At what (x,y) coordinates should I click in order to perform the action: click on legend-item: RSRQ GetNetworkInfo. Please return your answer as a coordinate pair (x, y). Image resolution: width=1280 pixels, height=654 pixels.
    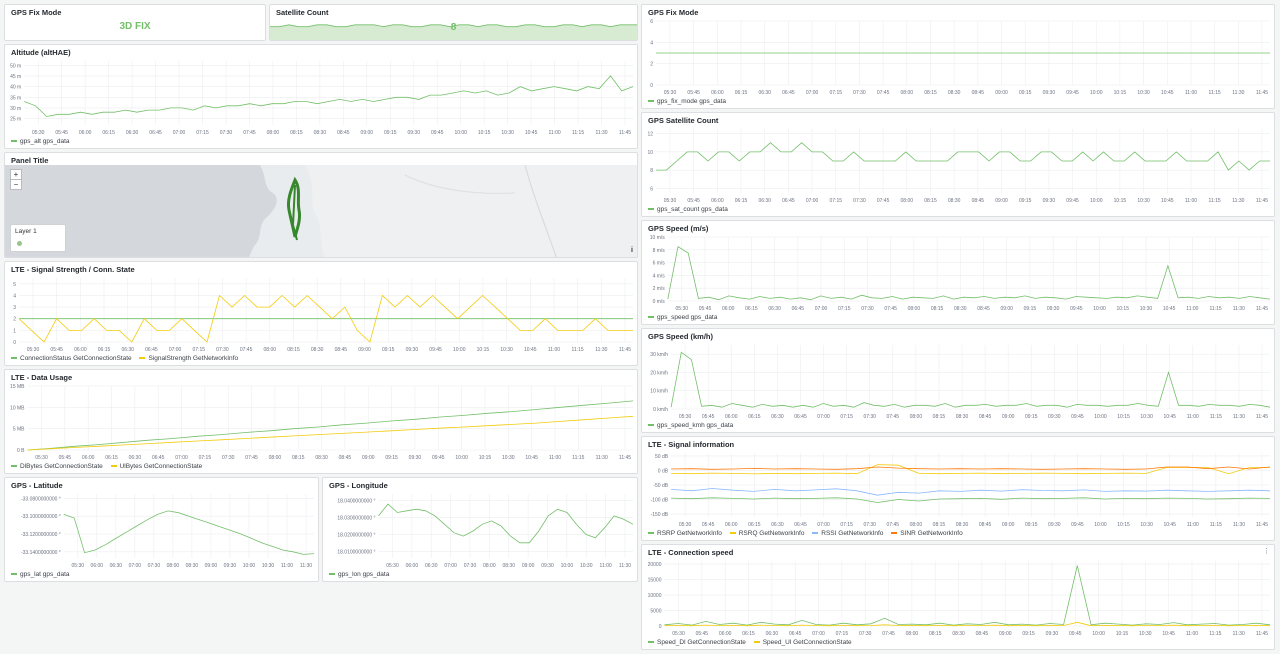
    Looking at the image, I should click on (766, 533).